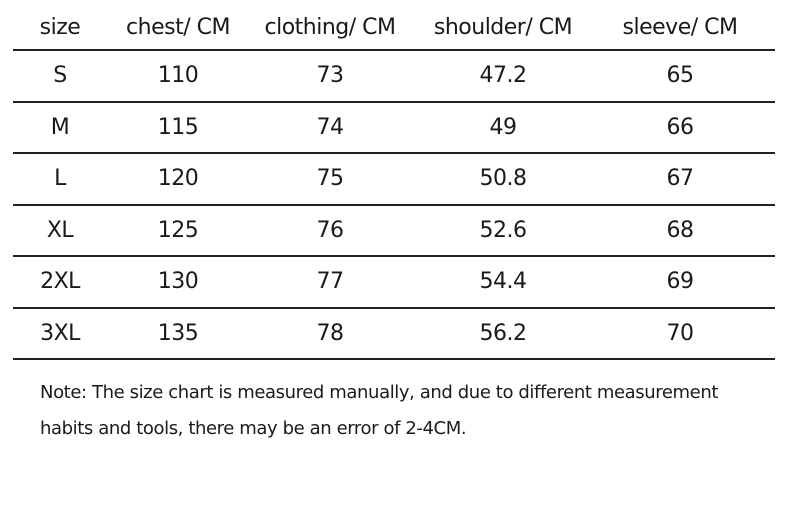  I want to click on table-cell: 65, so click(680, 75).